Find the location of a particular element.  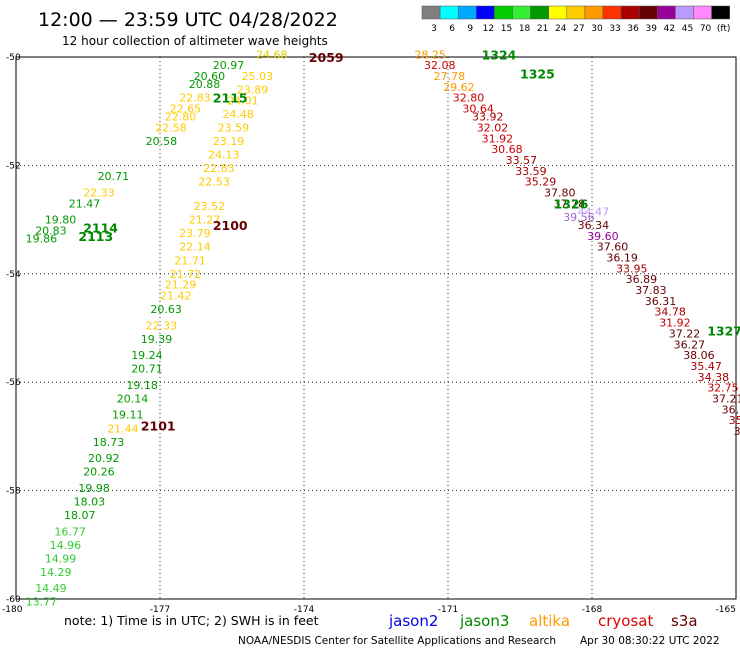

legend-label: 3 is located at coordinates (434, 29).